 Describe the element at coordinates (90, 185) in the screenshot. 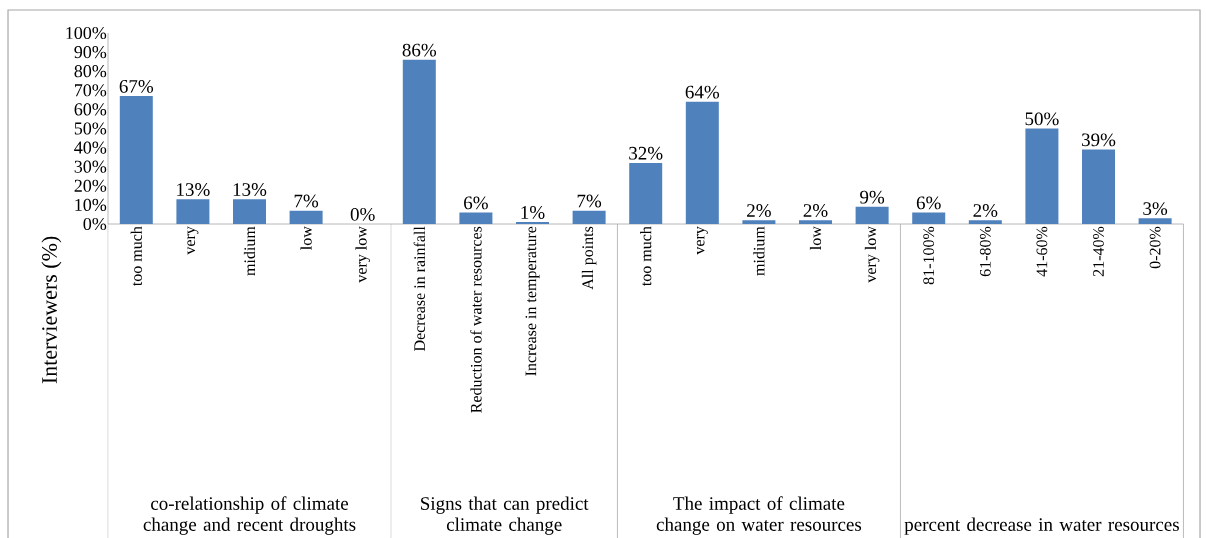

I see `y-tick-label: 20%` at that location.